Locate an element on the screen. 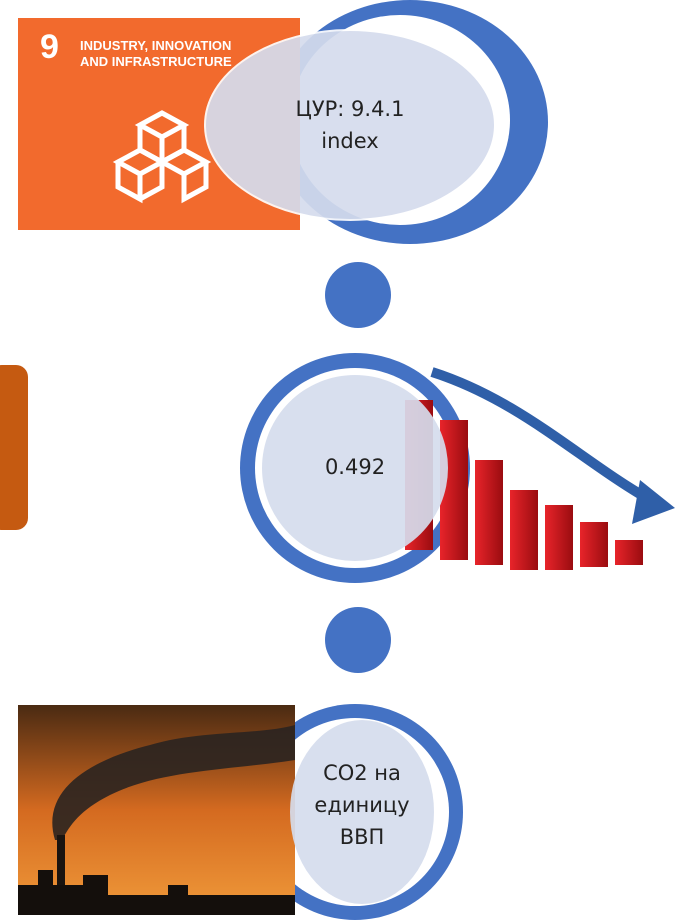  node-label: index is located at coordinates (349, 141).